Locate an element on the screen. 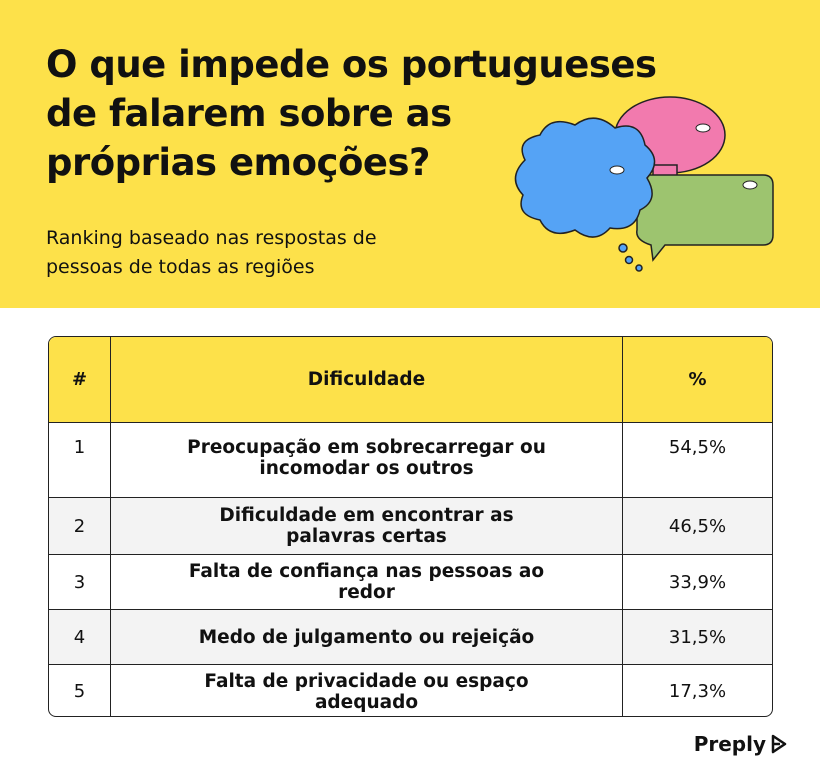 The image size is (820, 769). header-text: % is located at coordinates (697, 379).